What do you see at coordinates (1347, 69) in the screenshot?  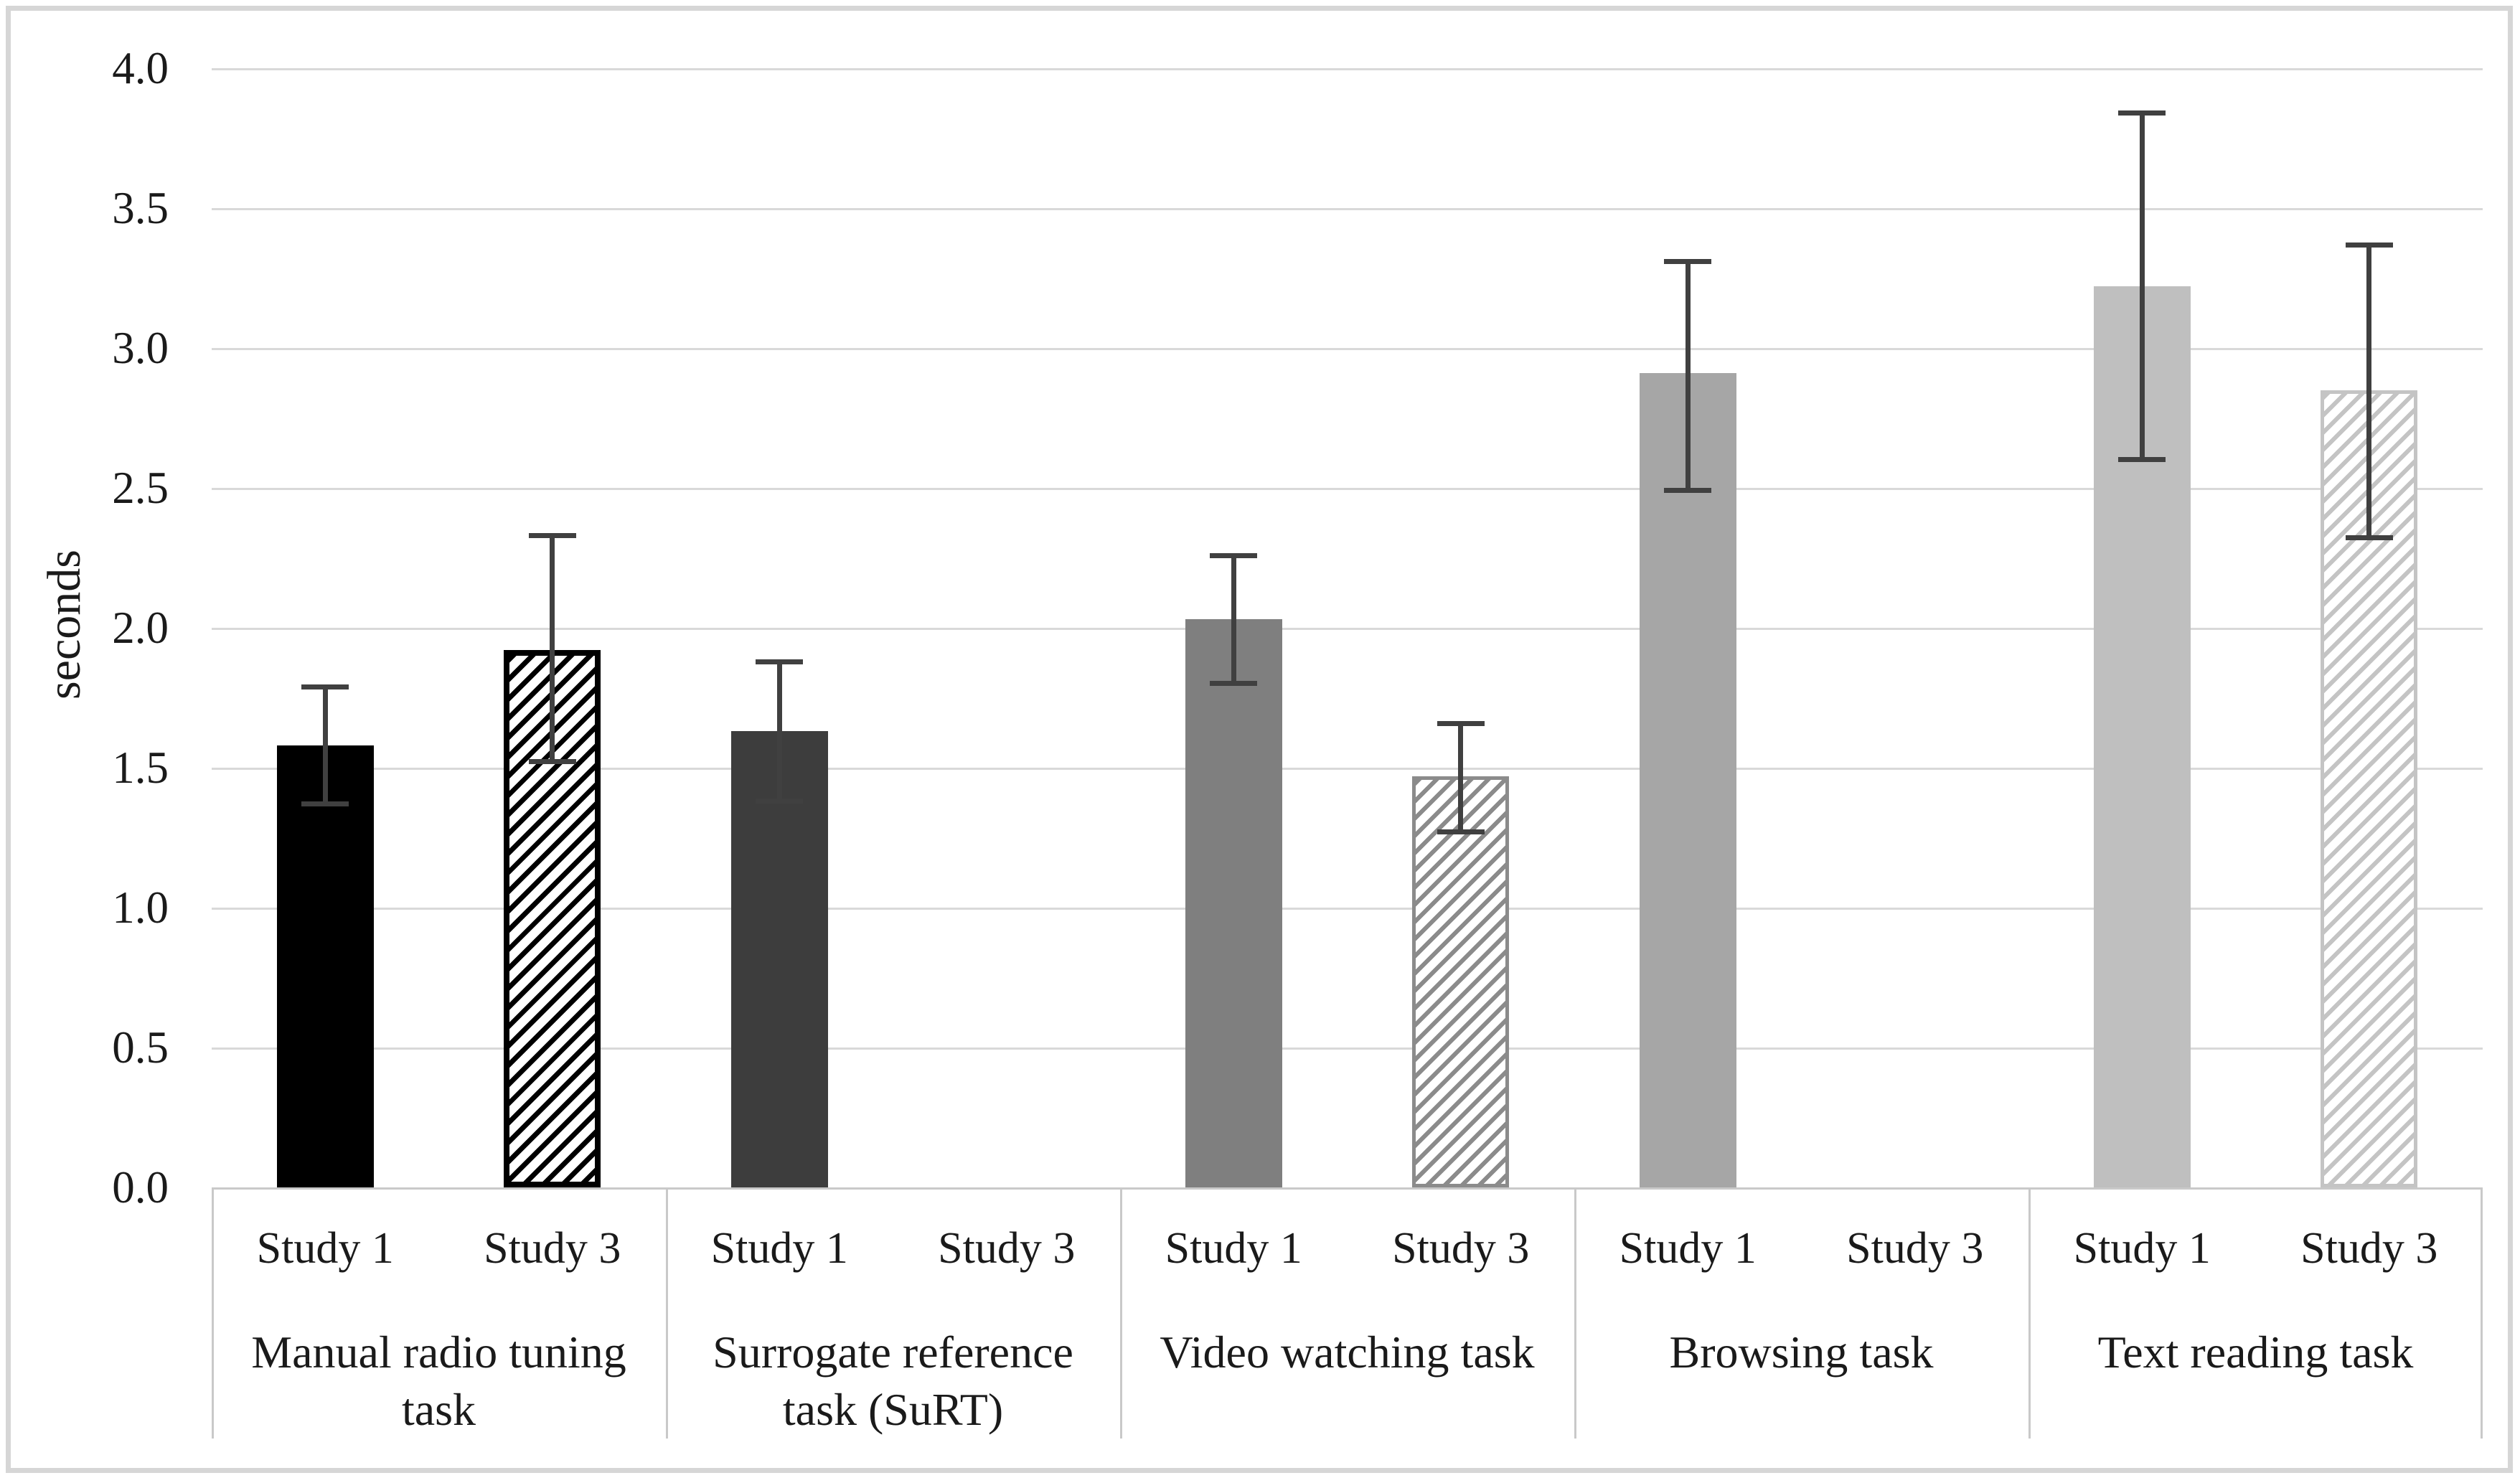 I see `gridline-4.0` at bounding box center [1347, 69].